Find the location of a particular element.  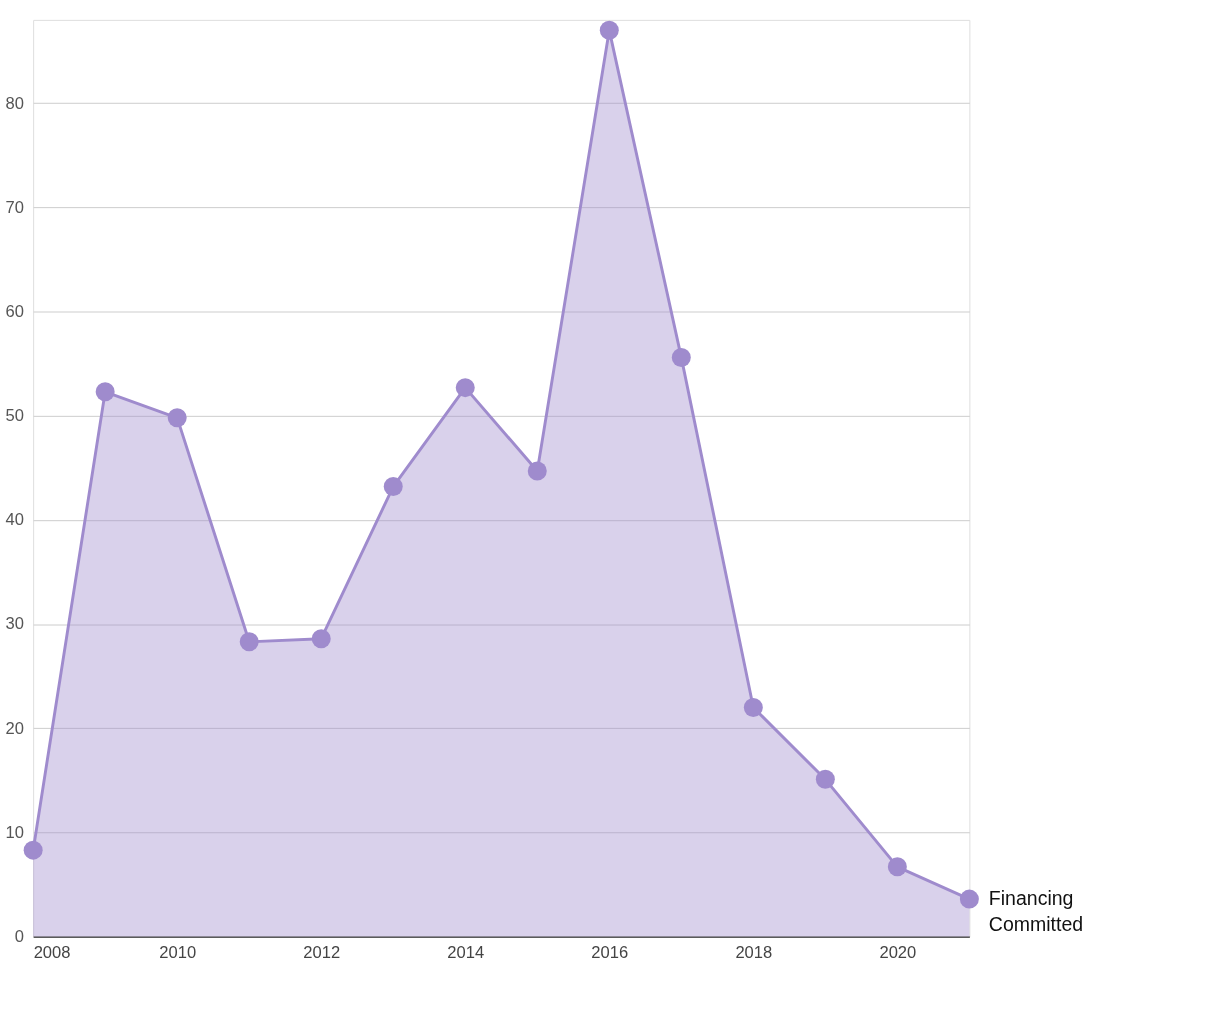

y-tick-label: 60 is located at coordinates (14, 311).